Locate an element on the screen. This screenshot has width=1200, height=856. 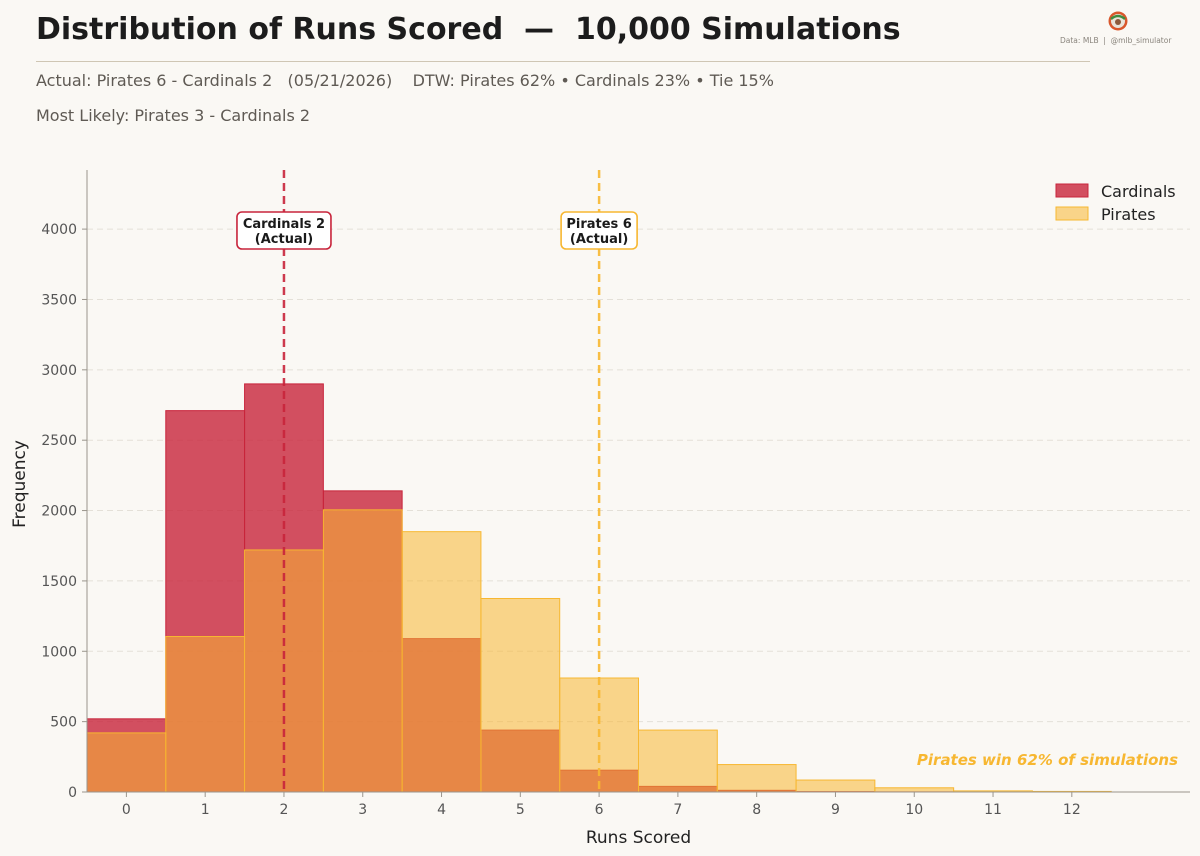
x-tick-label: 9 is located at coordinates (835, 810).